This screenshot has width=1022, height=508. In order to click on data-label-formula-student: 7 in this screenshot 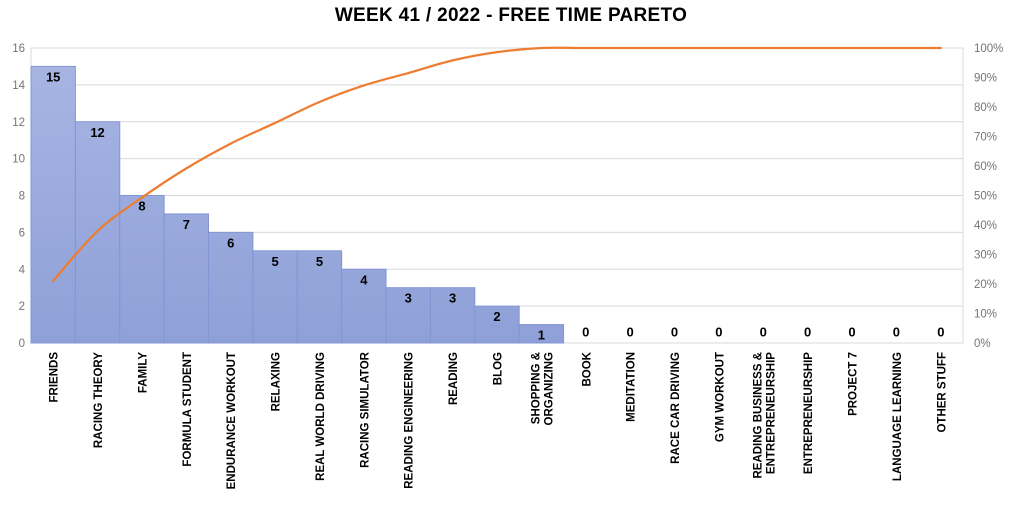, I will do `click(186, 224)`.